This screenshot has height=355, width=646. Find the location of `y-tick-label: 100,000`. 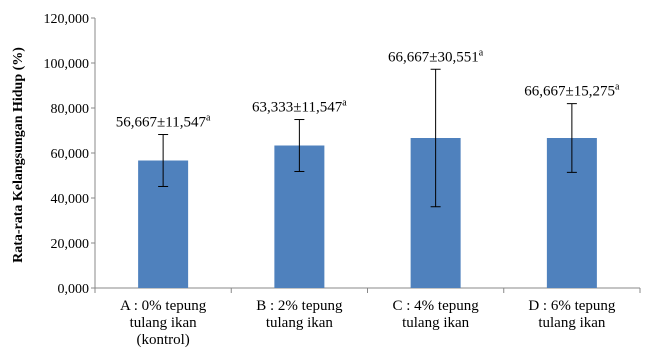

y-tick-label: 100,000 is located at coordinates (67, 64).